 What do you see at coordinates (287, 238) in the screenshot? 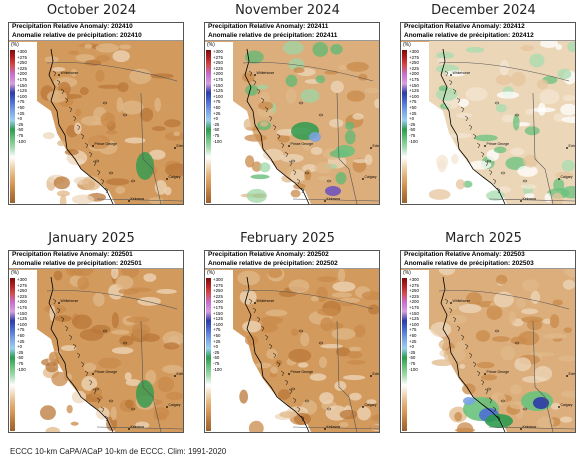
I see `panel-title: February 2025` at bounding box center [287, 238].